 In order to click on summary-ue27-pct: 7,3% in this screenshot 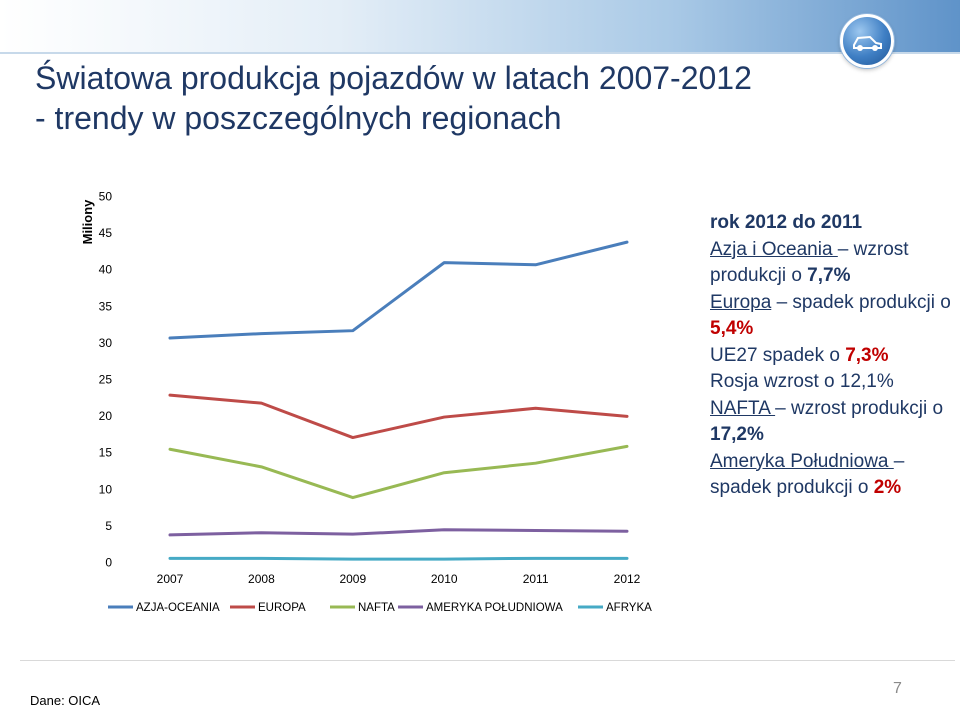, I will do `click(867, 355)`.